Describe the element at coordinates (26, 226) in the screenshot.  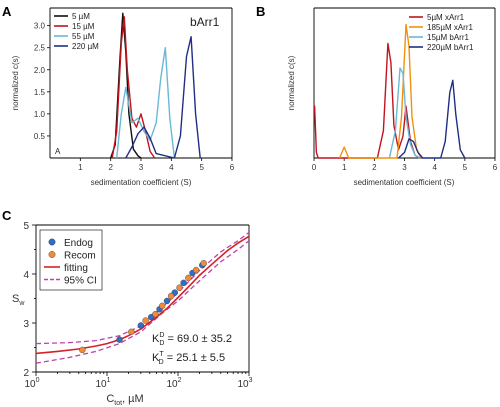
I see `y-tick-label: 5` at that location.